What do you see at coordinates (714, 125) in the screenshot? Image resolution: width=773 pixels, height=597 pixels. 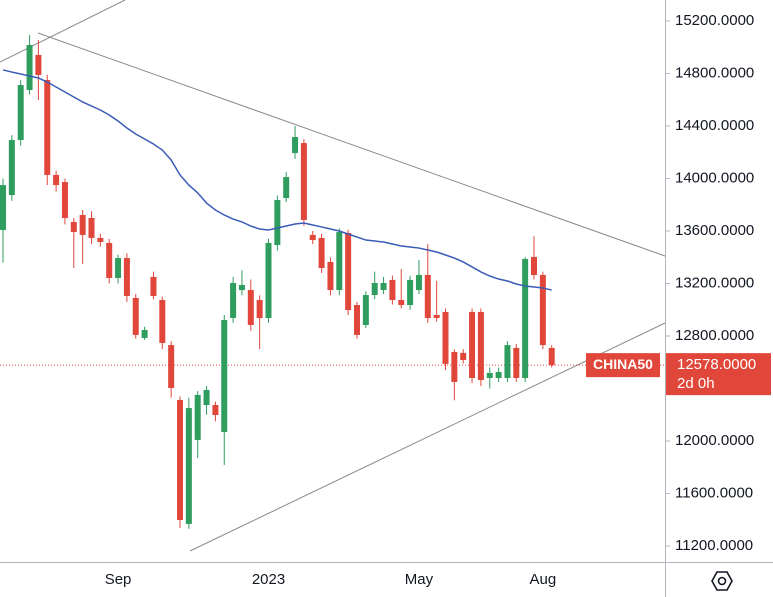 I see `y-tick-label: 14400.0000` at bounding box center [714, 125].